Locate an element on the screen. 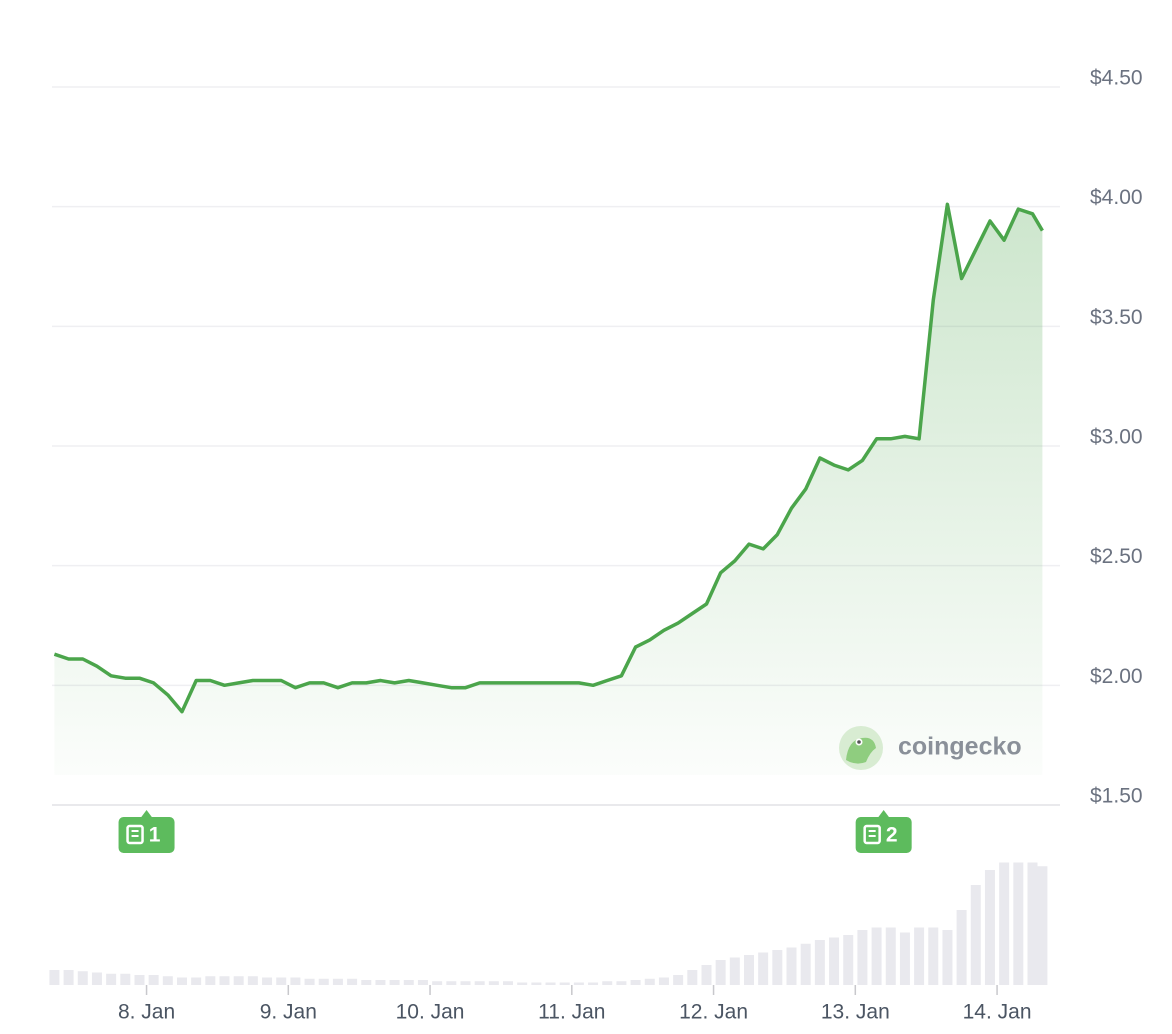 The image size is (1172, 1034). x-tick-label: 13. Jan is located at coordinates (855, 1012).